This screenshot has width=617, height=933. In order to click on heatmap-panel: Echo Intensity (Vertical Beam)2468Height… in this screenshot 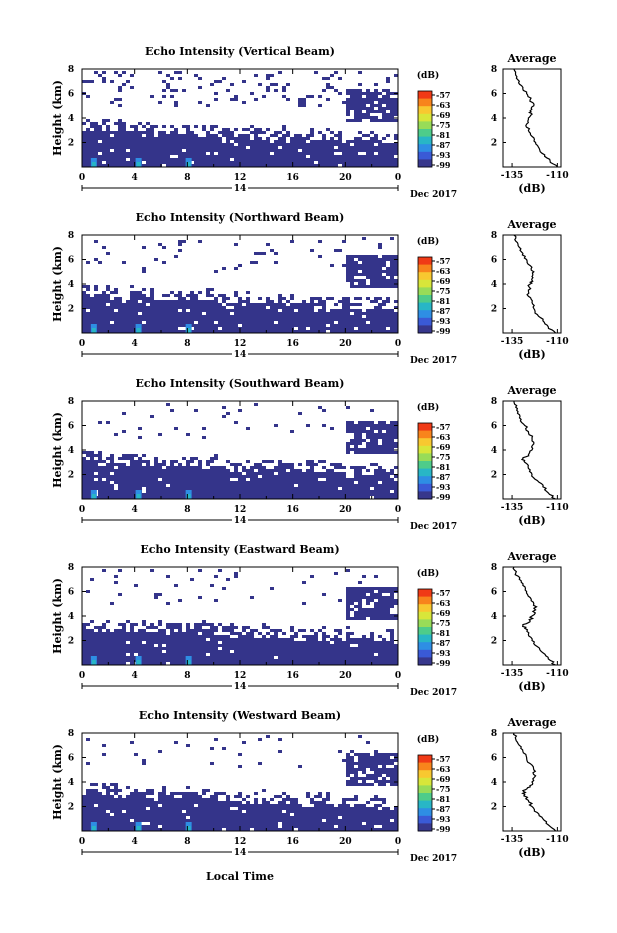, I will do `click(310, 122)`.